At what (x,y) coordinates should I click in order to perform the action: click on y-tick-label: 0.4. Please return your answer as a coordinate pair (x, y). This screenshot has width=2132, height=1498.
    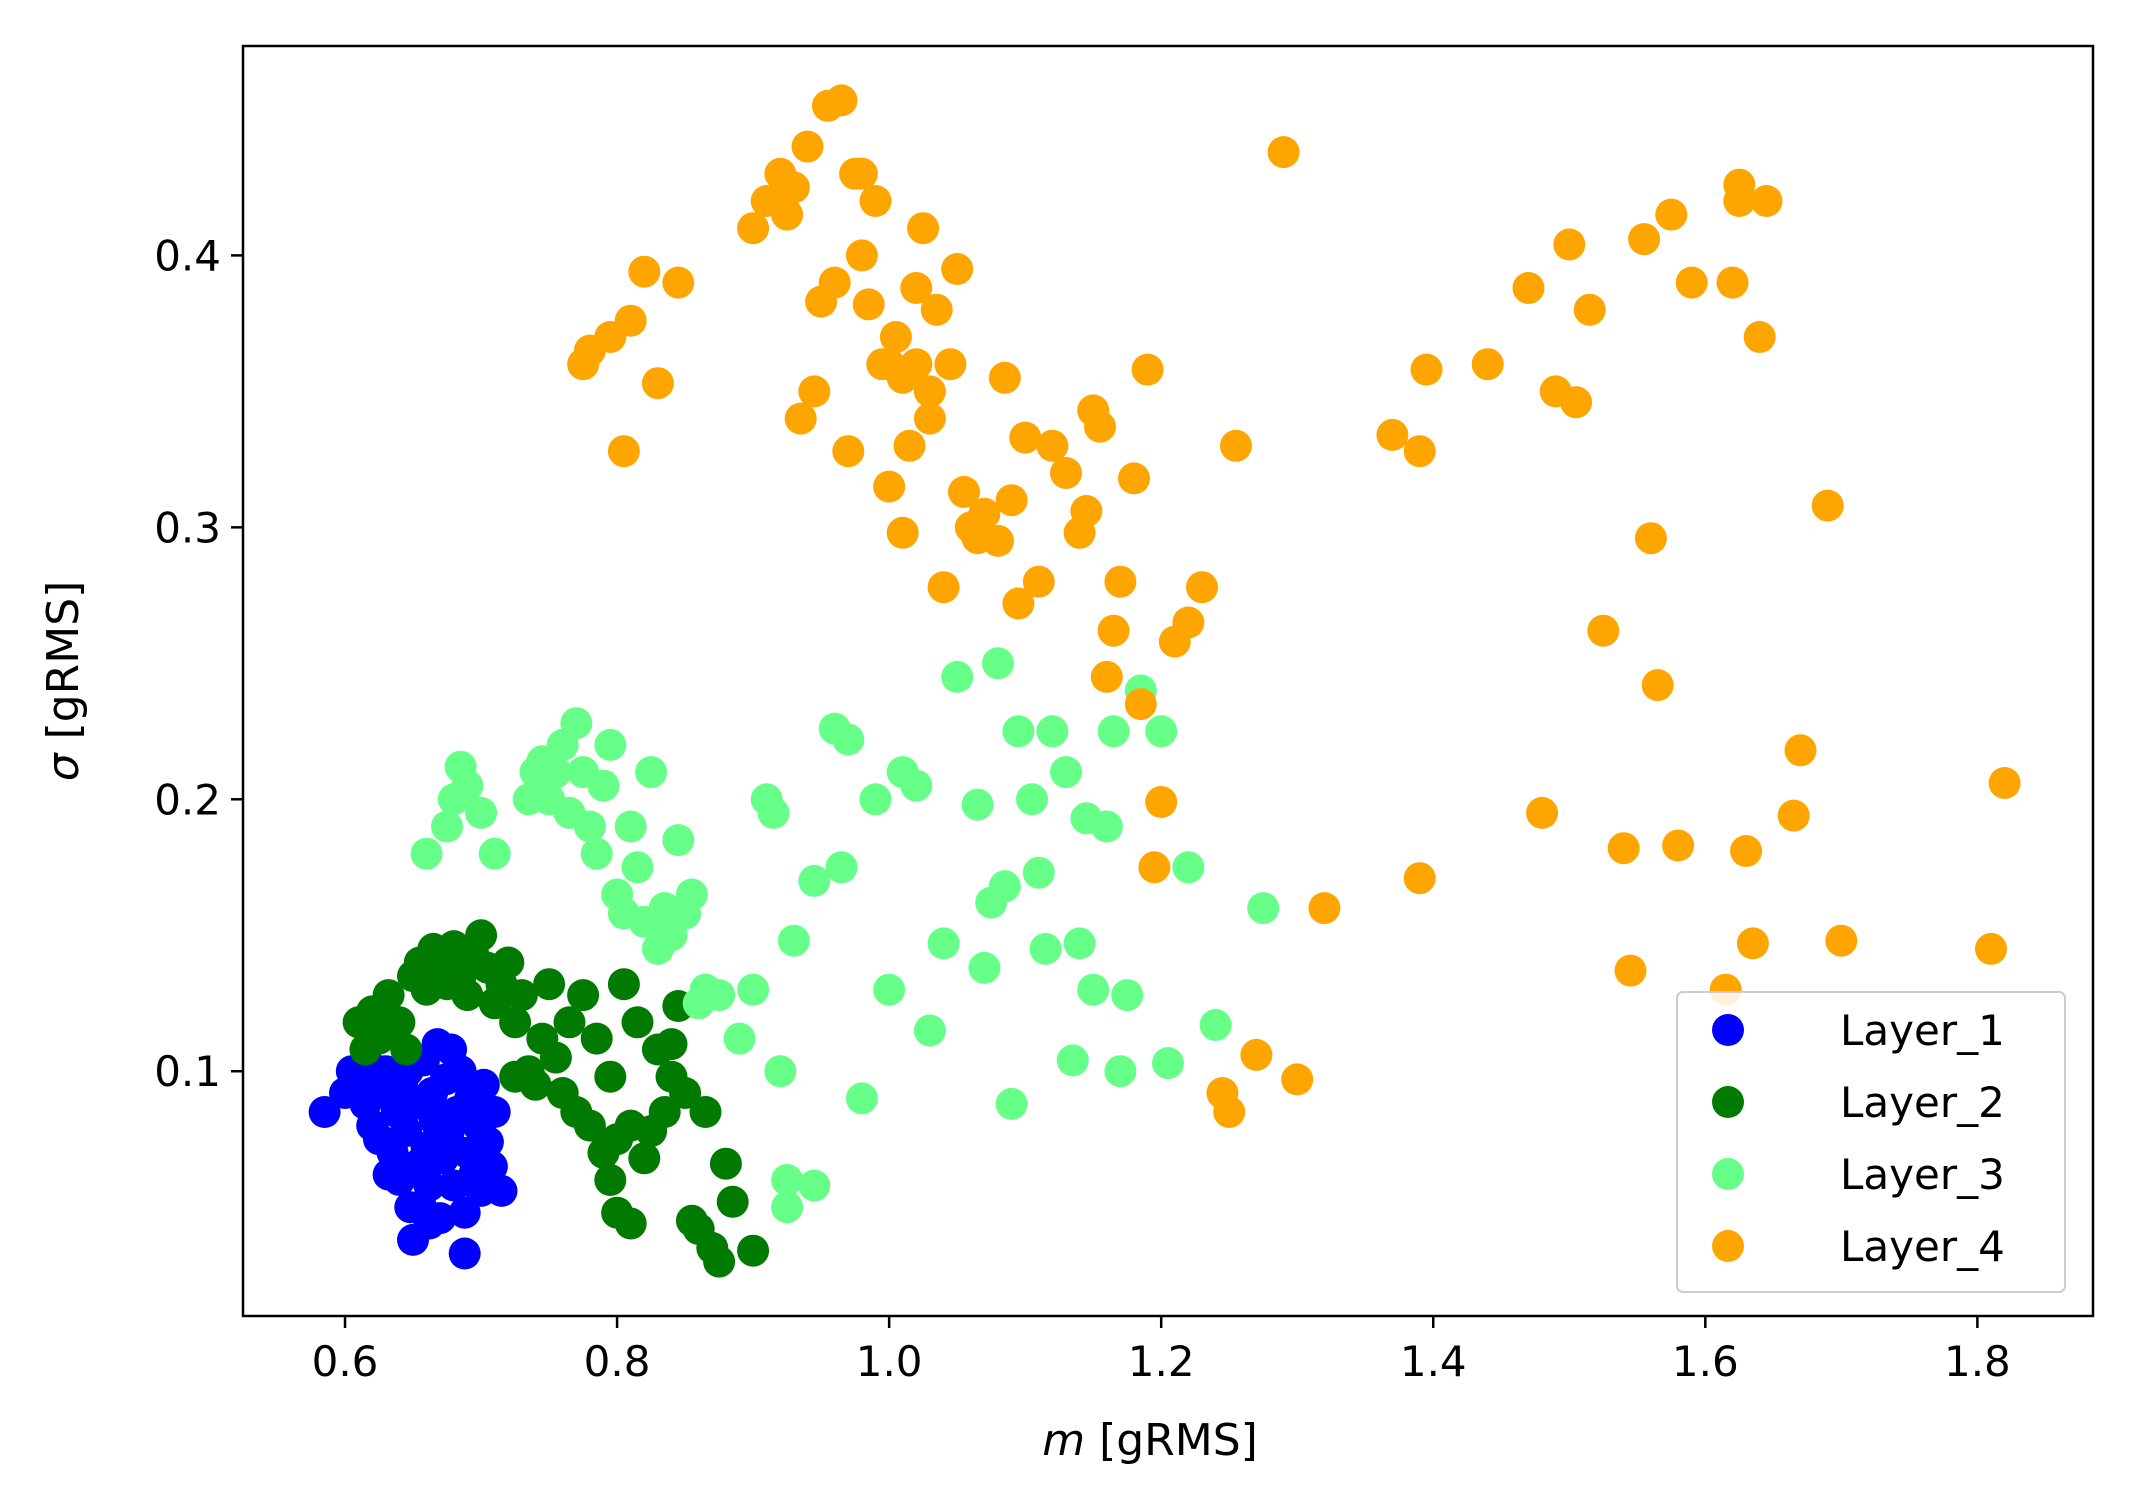
    Looking at the image, I should click on (187, 255).